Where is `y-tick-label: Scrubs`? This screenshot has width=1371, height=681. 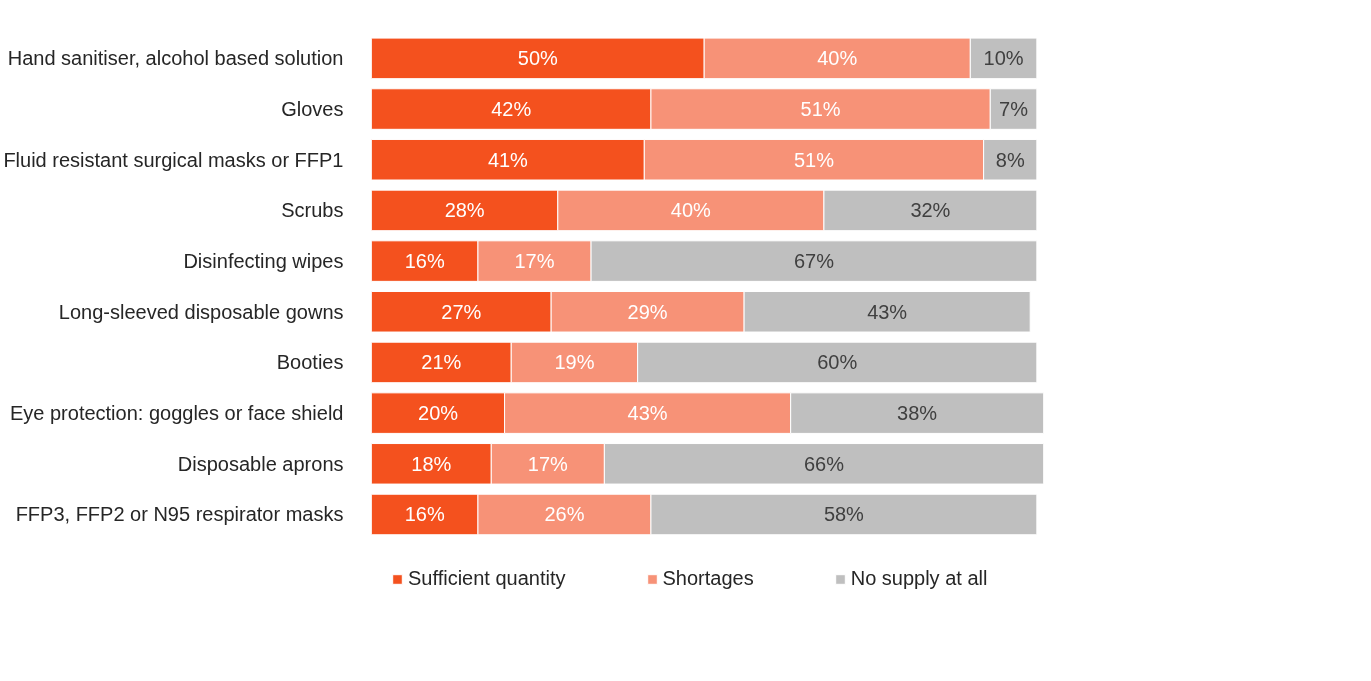 y-tick-label: Scrubs is located at coordinates (312, 210).